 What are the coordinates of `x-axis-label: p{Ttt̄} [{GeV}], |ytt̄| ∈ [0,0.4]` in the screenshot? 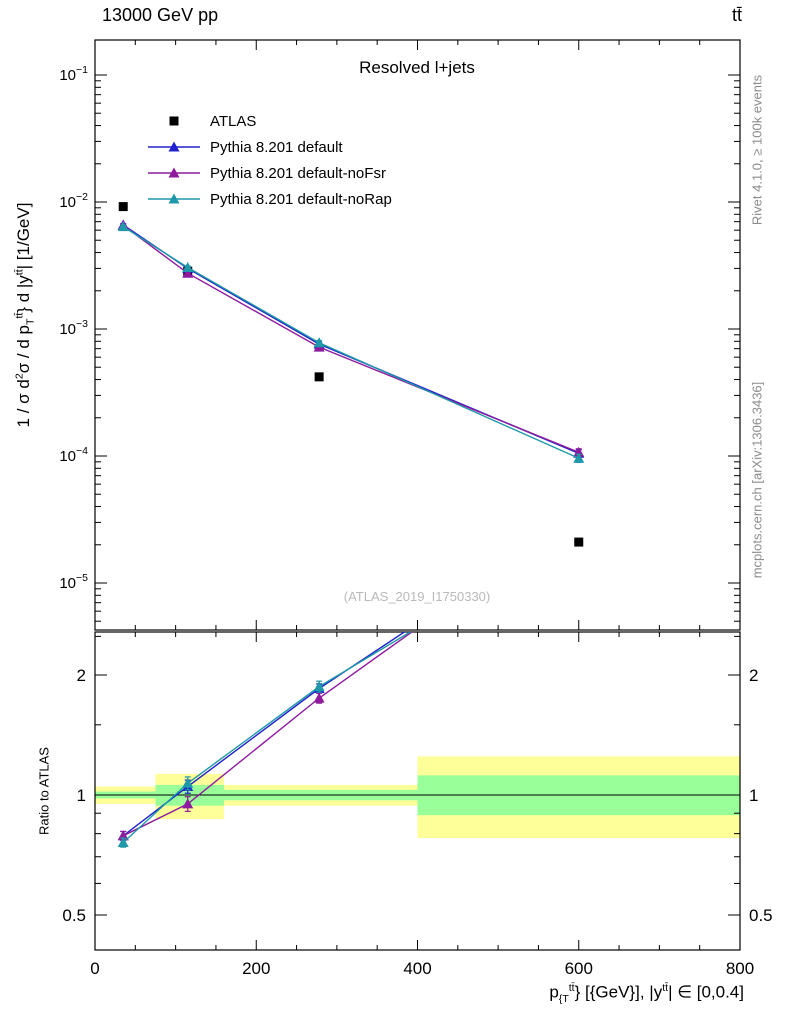 It's located at (646, 994).